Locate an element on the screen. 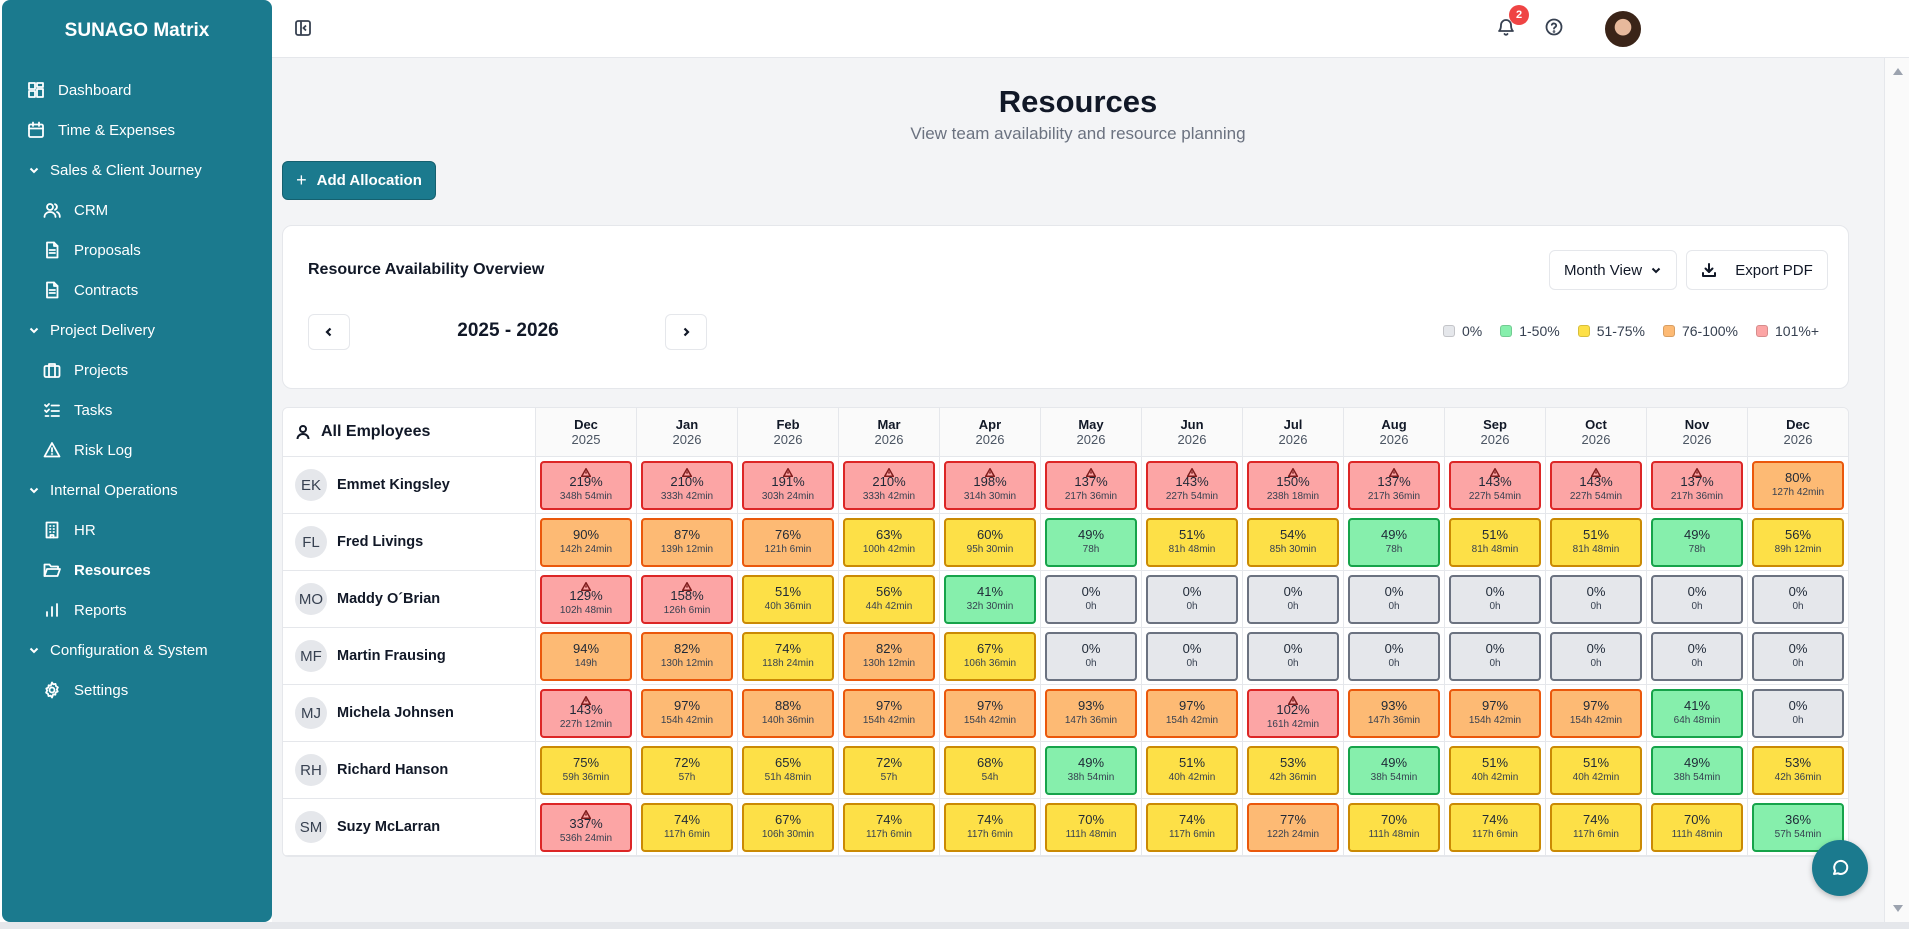 This screenshot has width=1909, height=929. allocation-cell: 90% 142h 24min is located at coordinates (586, 542).